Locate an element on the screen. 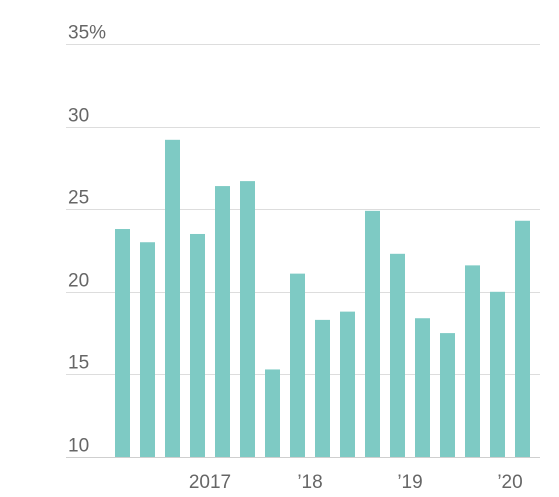 This screenshot has height=497, width=559. y-tick-label-15: 15 is located at coordinates (78, 363).